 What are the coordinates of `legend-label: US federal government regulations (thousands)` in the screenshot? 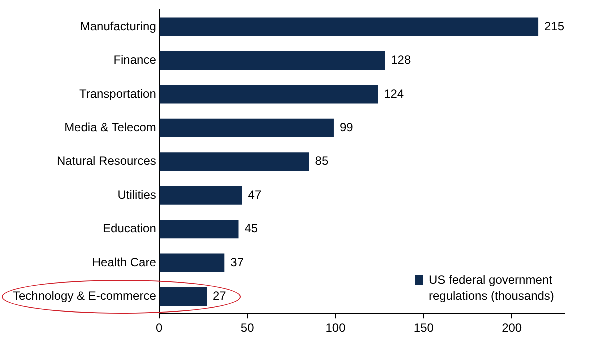 It's located at (492, 288).